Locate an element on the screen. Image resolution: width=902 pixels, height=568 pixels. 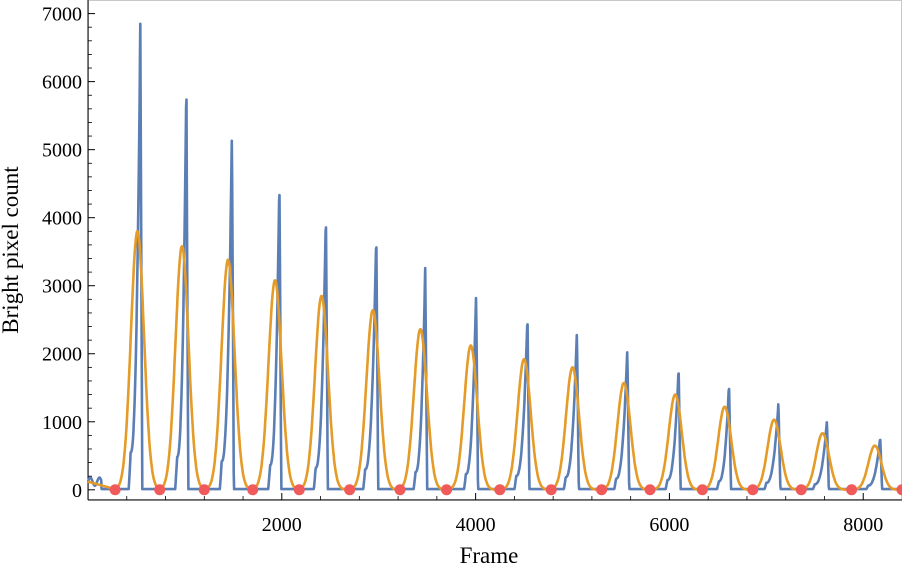
x-tick-label: 2000 is located at coordinates (282, 525).